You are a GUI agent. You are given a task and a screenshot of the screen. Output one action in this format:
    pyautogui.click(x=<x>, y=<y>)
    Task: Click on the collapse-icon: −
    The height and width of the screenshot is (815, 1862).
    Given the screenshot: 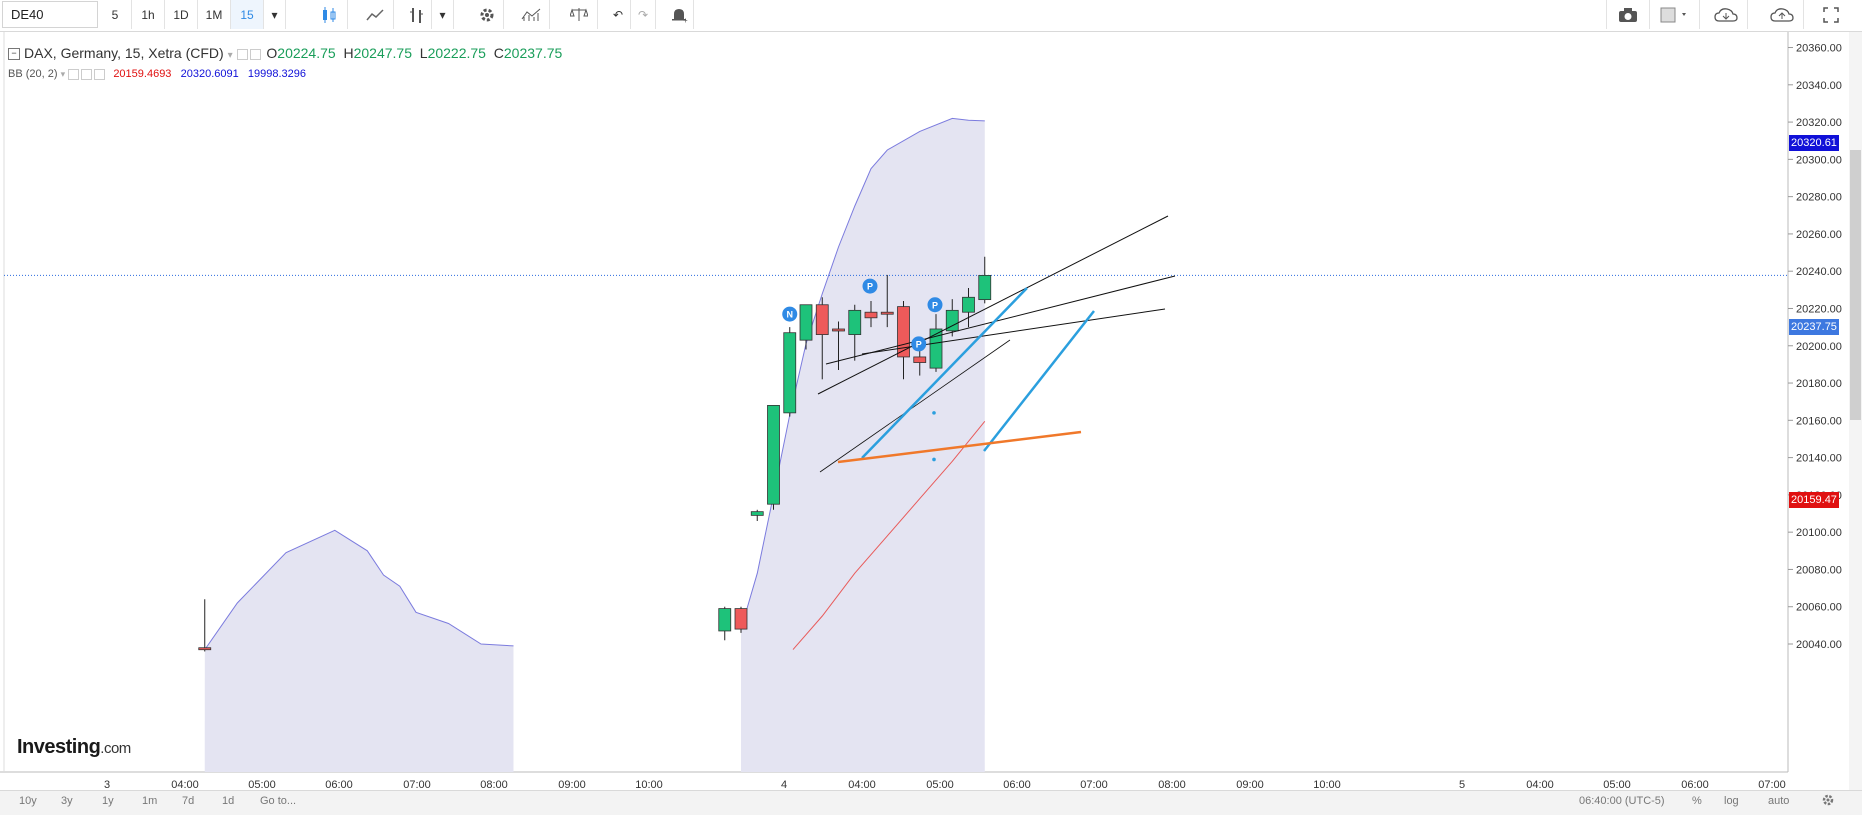 What is the action you would take?
    pyautogui.click(x=14, y=54)
    